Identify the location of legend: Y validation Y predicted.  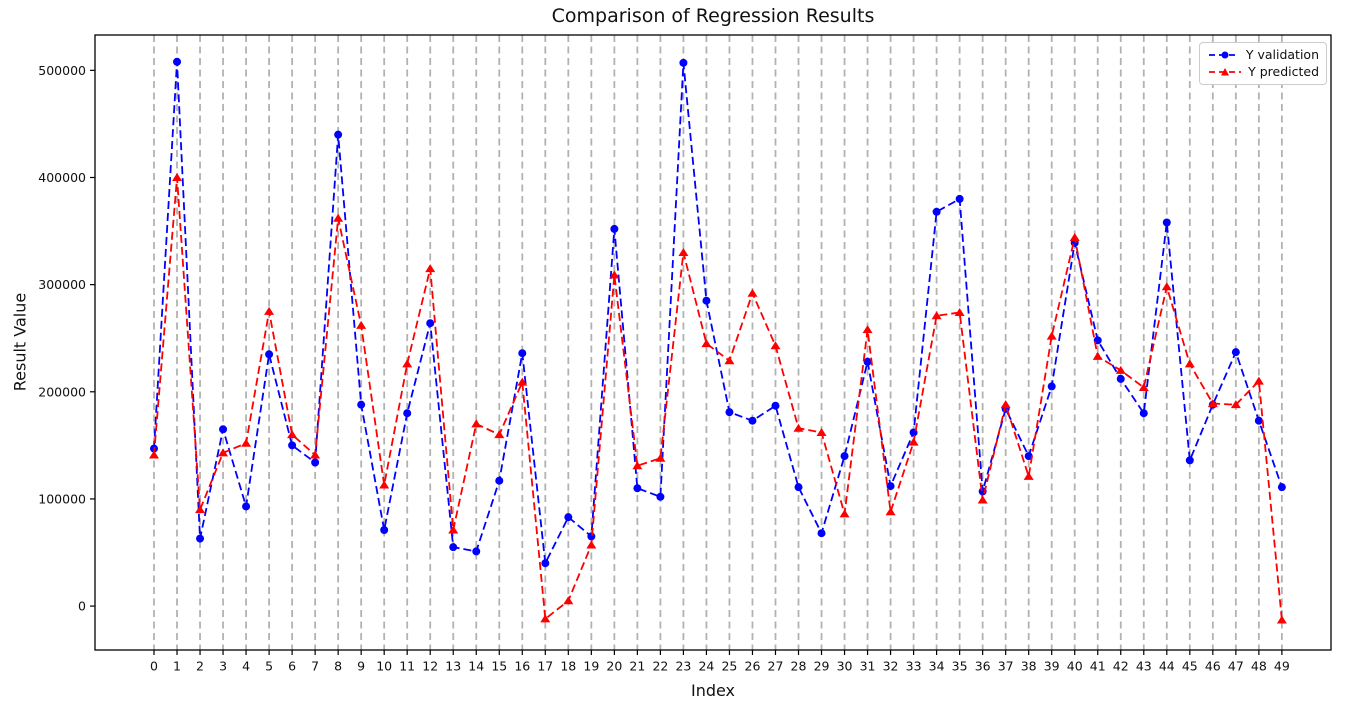
(1263, 63).